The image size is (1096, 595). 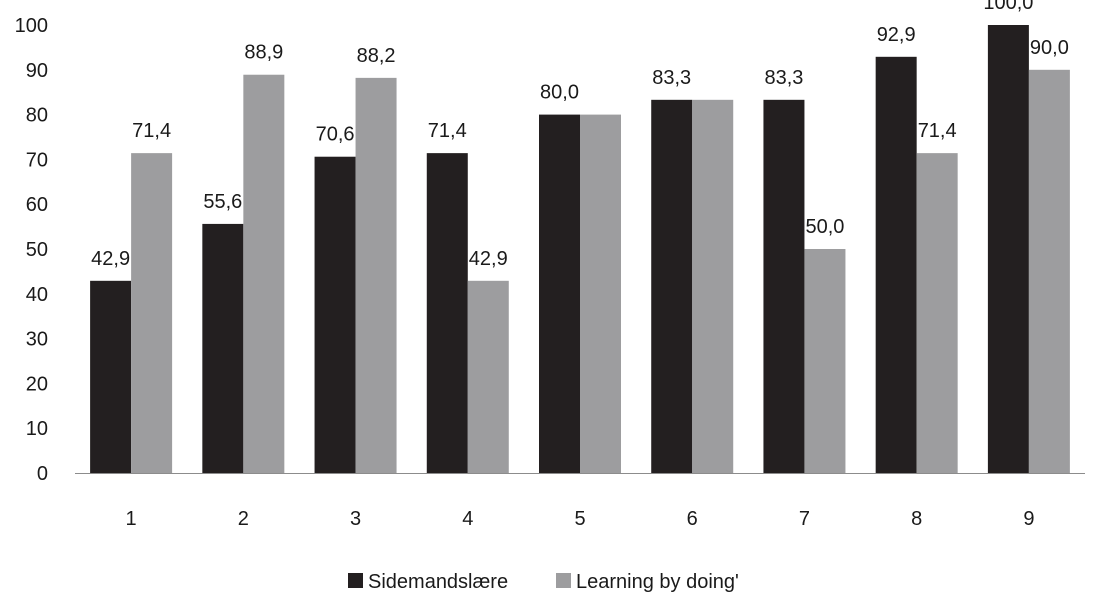 What do you see at coordinates (37, 384) in the screenshot?
I see `y-tick-label: 20` at bounding box center [37, 384].